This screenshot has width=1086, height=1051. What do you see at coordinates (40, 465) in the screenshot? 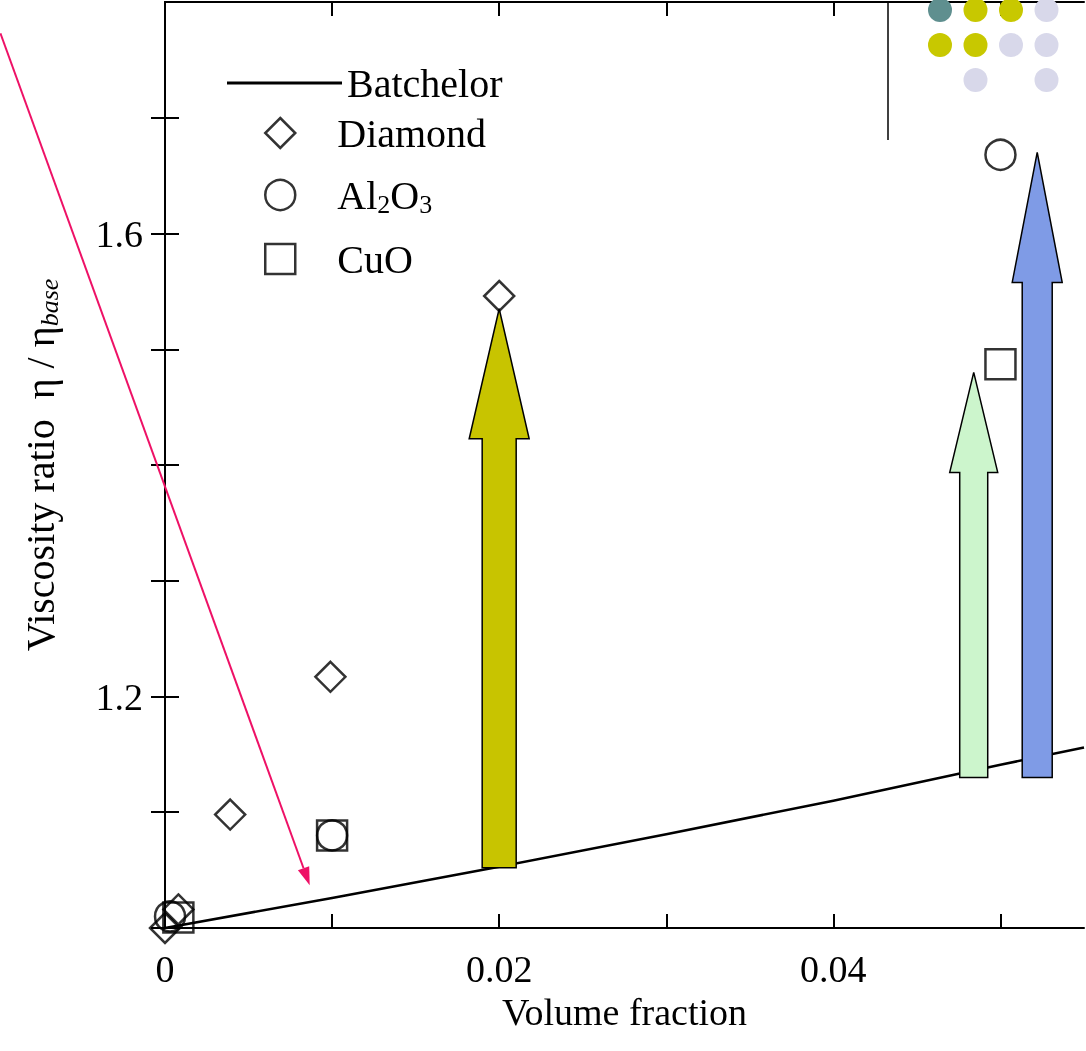
I see `y-axis-title: Viscosity ratio η / ηbase` at bounding box center [40, 465].